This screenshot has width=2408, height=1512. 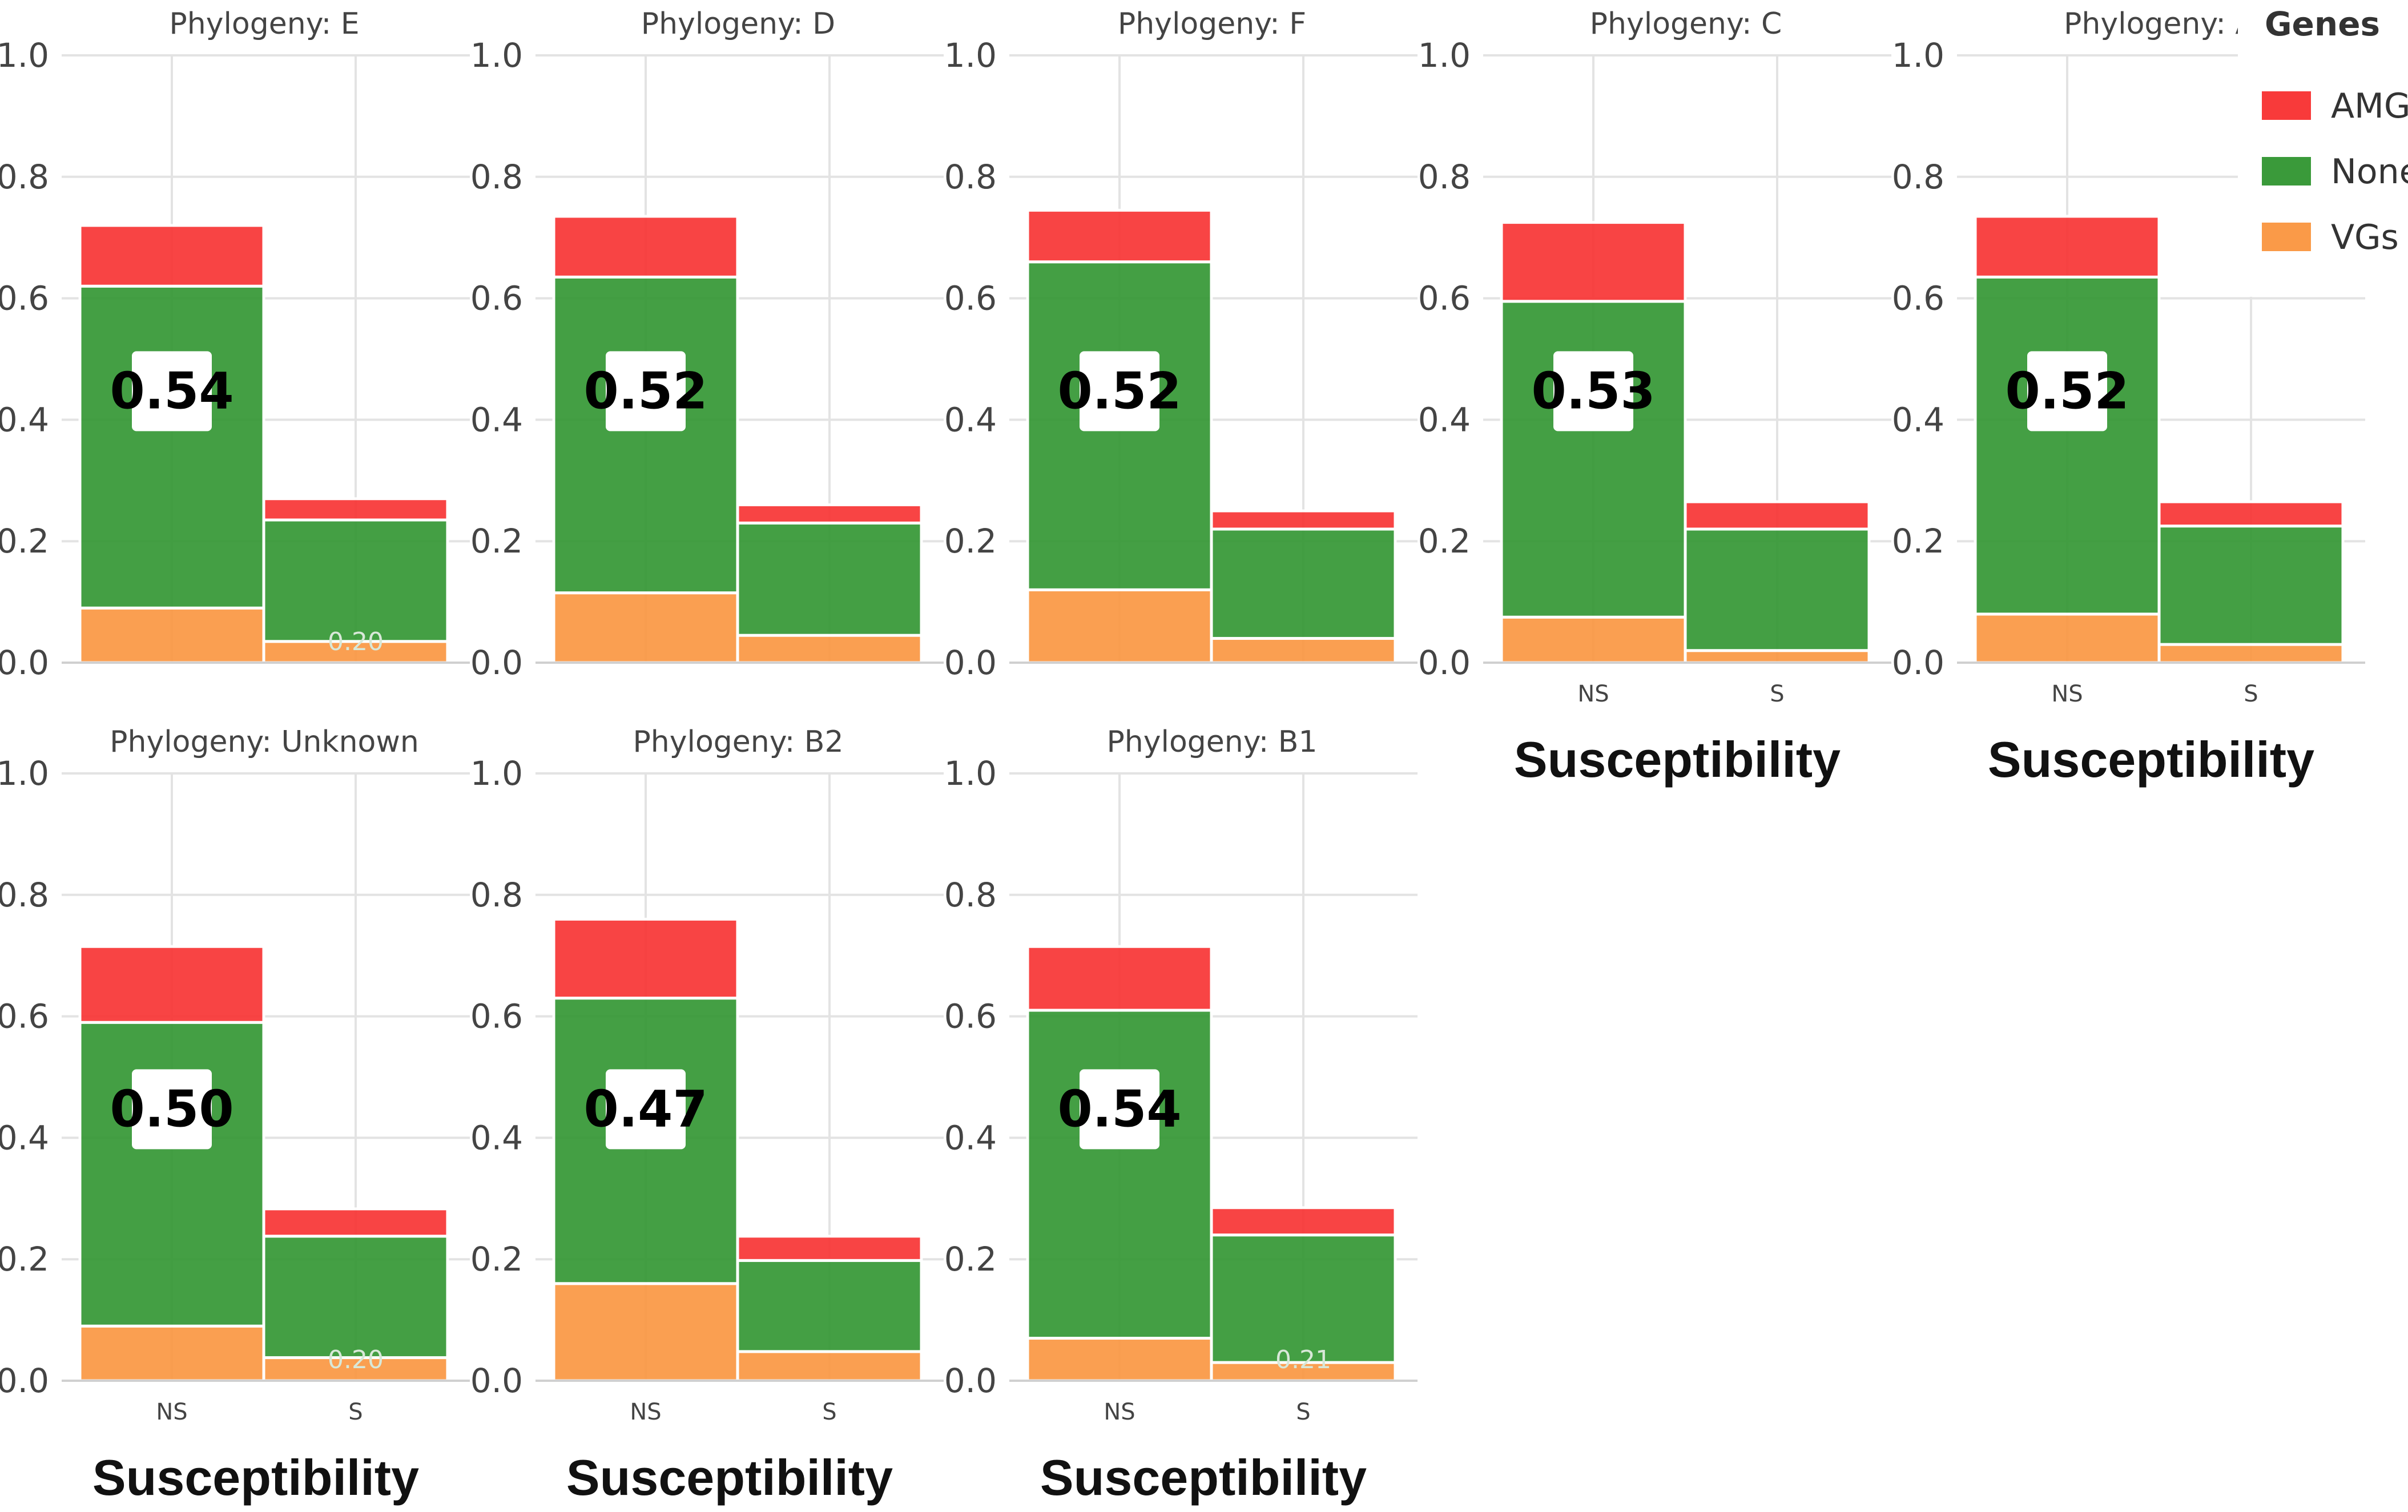 What do you see at coordinates (738, 24) in the screenshot?
I see `panel-title: Phylogeny: D` at bounding box center [738, 24].